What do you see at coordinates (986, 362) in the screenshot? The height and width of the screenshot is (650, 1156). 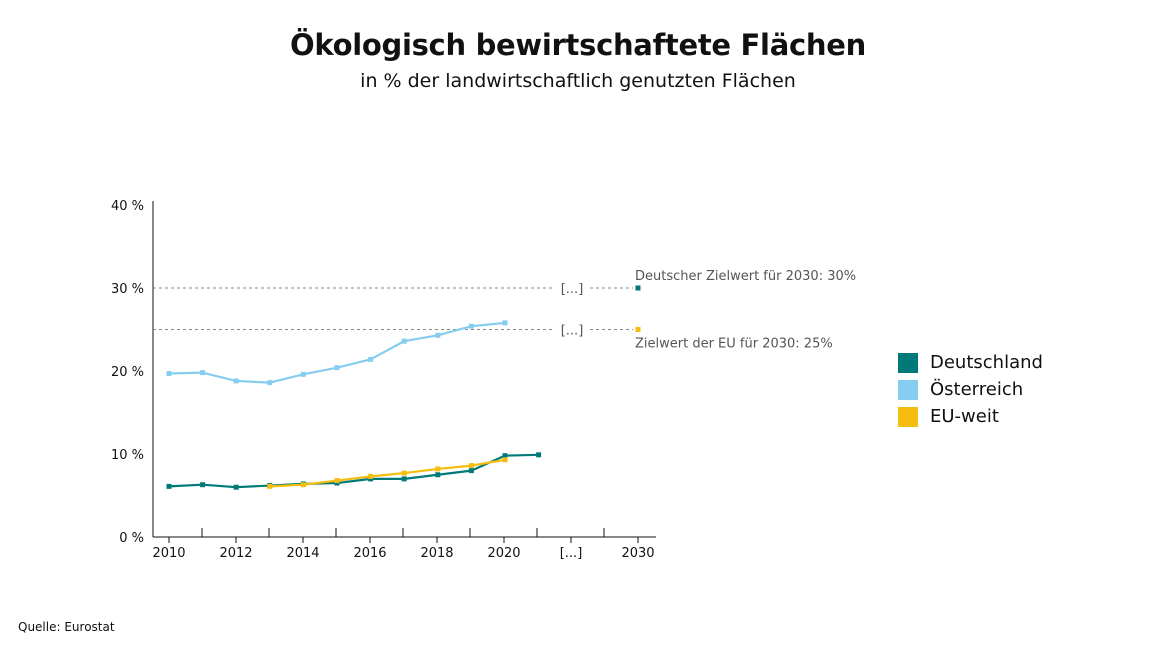 I see `legend-label-deutschland: Deutschland` at bounding box center [986, 362].